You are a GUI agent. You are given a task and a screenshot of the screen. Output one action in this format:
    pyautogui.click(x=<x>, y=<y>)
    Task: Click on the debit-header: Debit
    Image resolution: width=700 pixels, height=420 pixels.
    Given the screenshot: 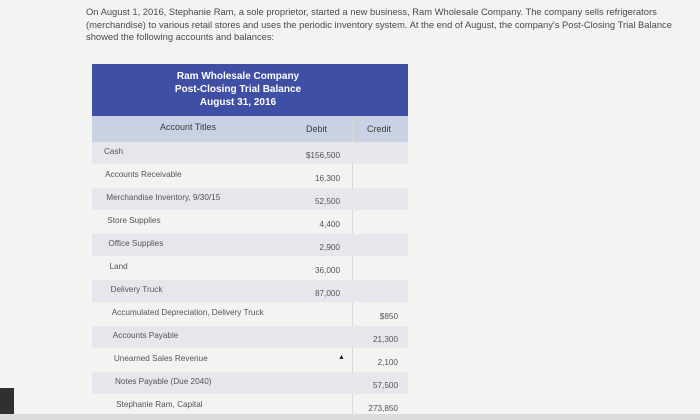 What is the action you would take?
    pyautogui.click(x=317, y=129)
    